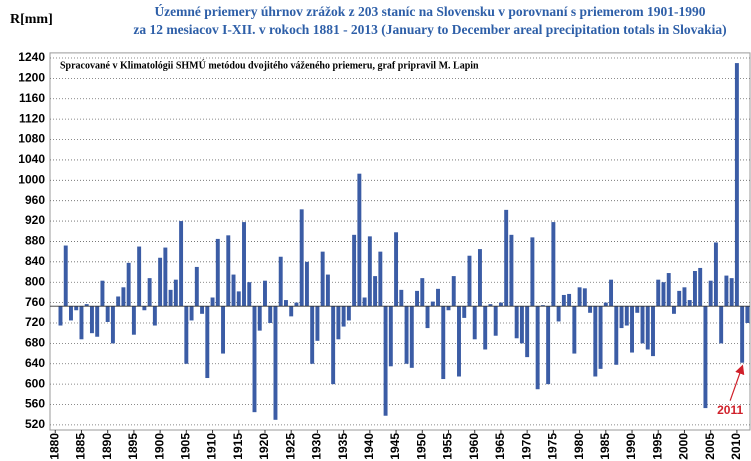 Image resolution: width=751 pixels, height=461 pixels. Describe the element at coordinates (35, 383) in the screenshot. I see `y-tick-label: 600` at that location.